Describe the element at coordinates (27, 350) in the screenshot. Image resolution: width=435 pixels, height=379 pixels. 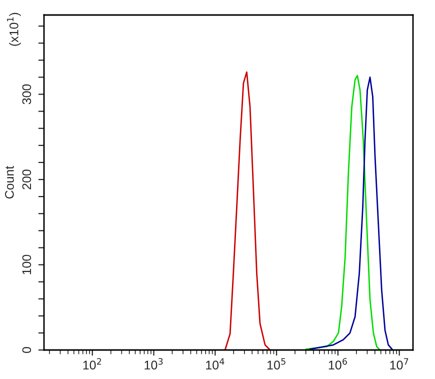
I see `y-tick-label: 0` at that location.